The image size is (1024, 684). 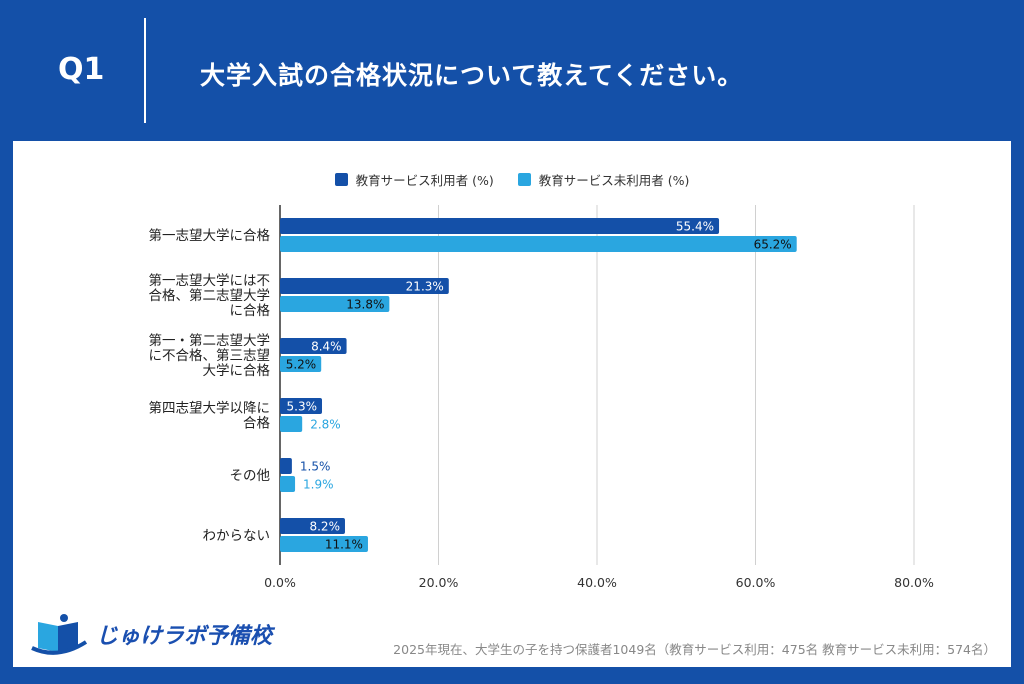 What do you see at coordinates (773, 245) in the screenshot?
I see `data-label: 65.2%` at bounding box center [773, 245].